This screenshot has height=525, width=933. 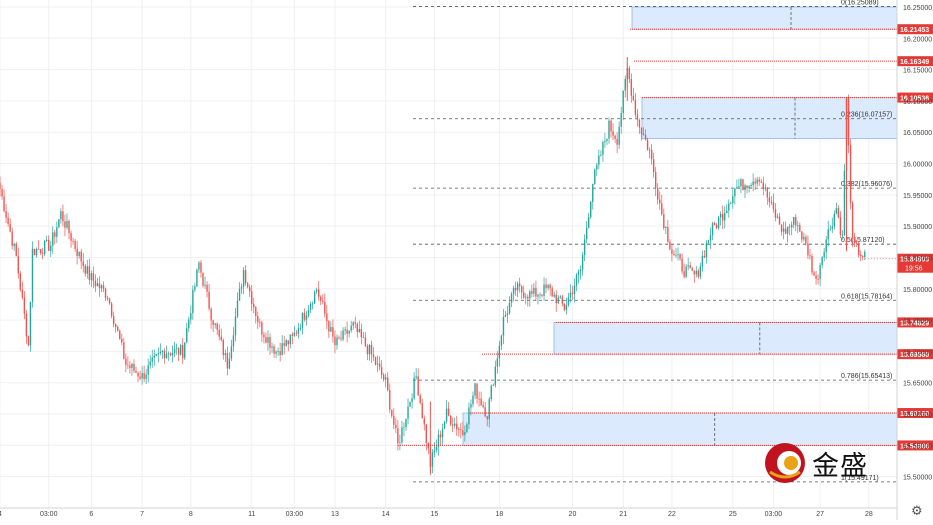 I want to click on fib-level-label: 1(15.49171), so click(x=860, y=478).